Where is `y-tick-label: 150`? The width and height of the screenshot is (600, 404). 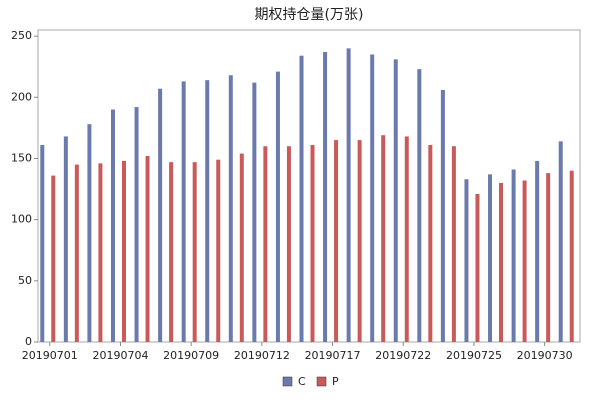
y-tick-label: 150 is located at coordinates (21, 157).